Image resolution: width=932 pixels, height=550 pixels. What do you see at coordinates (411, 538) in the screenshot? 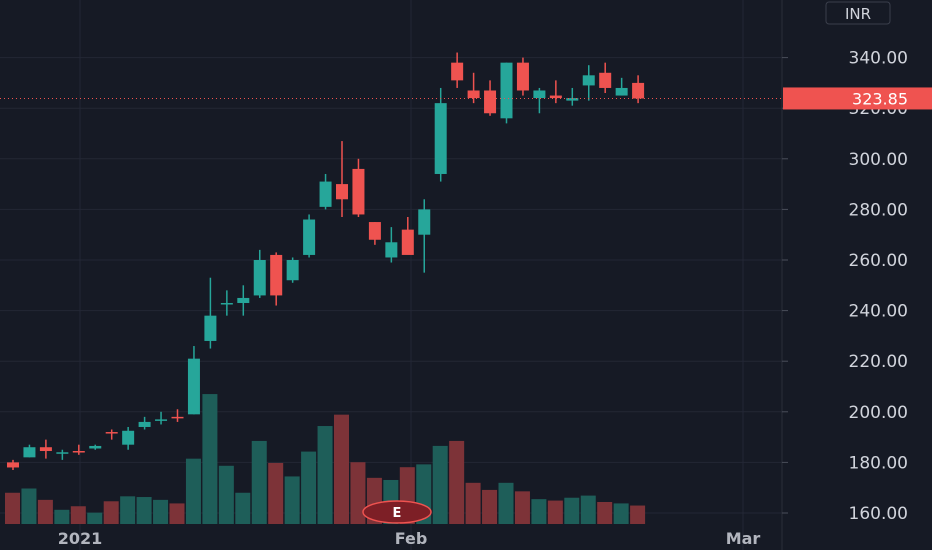
I see `time-tick-label: Feb` at bounding box center [411, 538].